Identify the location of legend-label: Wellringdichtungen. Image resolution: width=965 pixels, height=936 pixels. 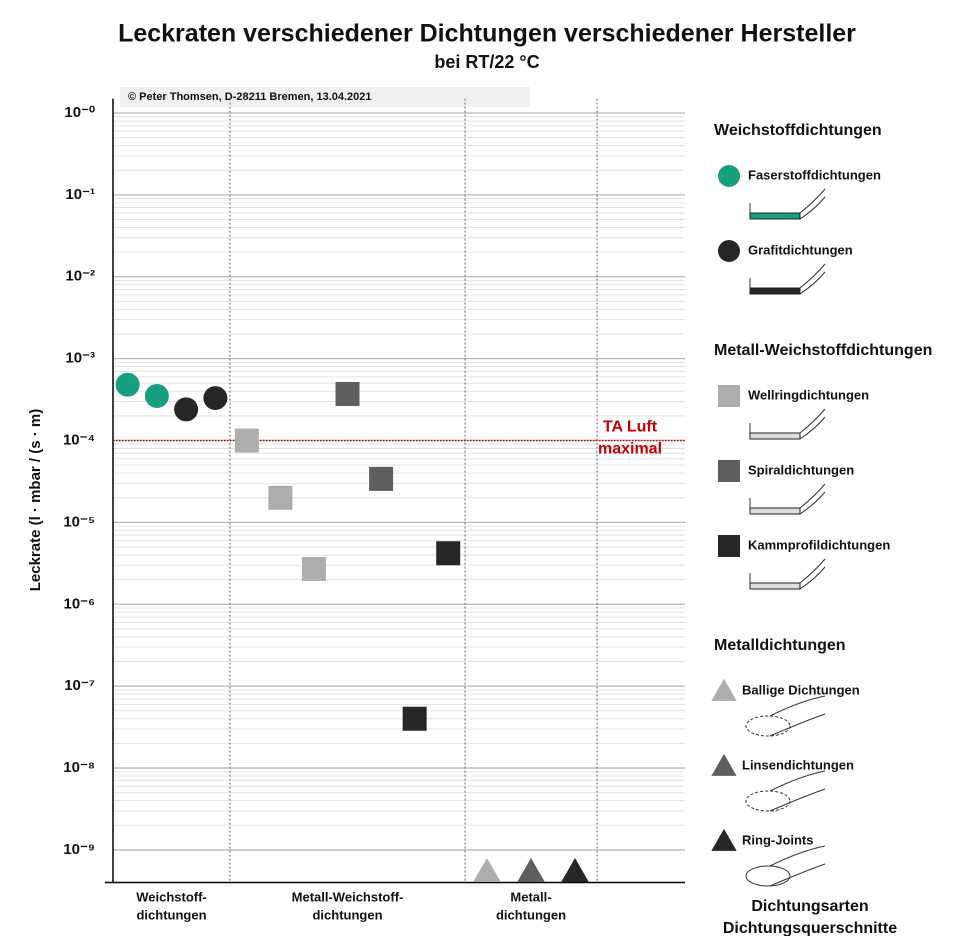
(808, 394).